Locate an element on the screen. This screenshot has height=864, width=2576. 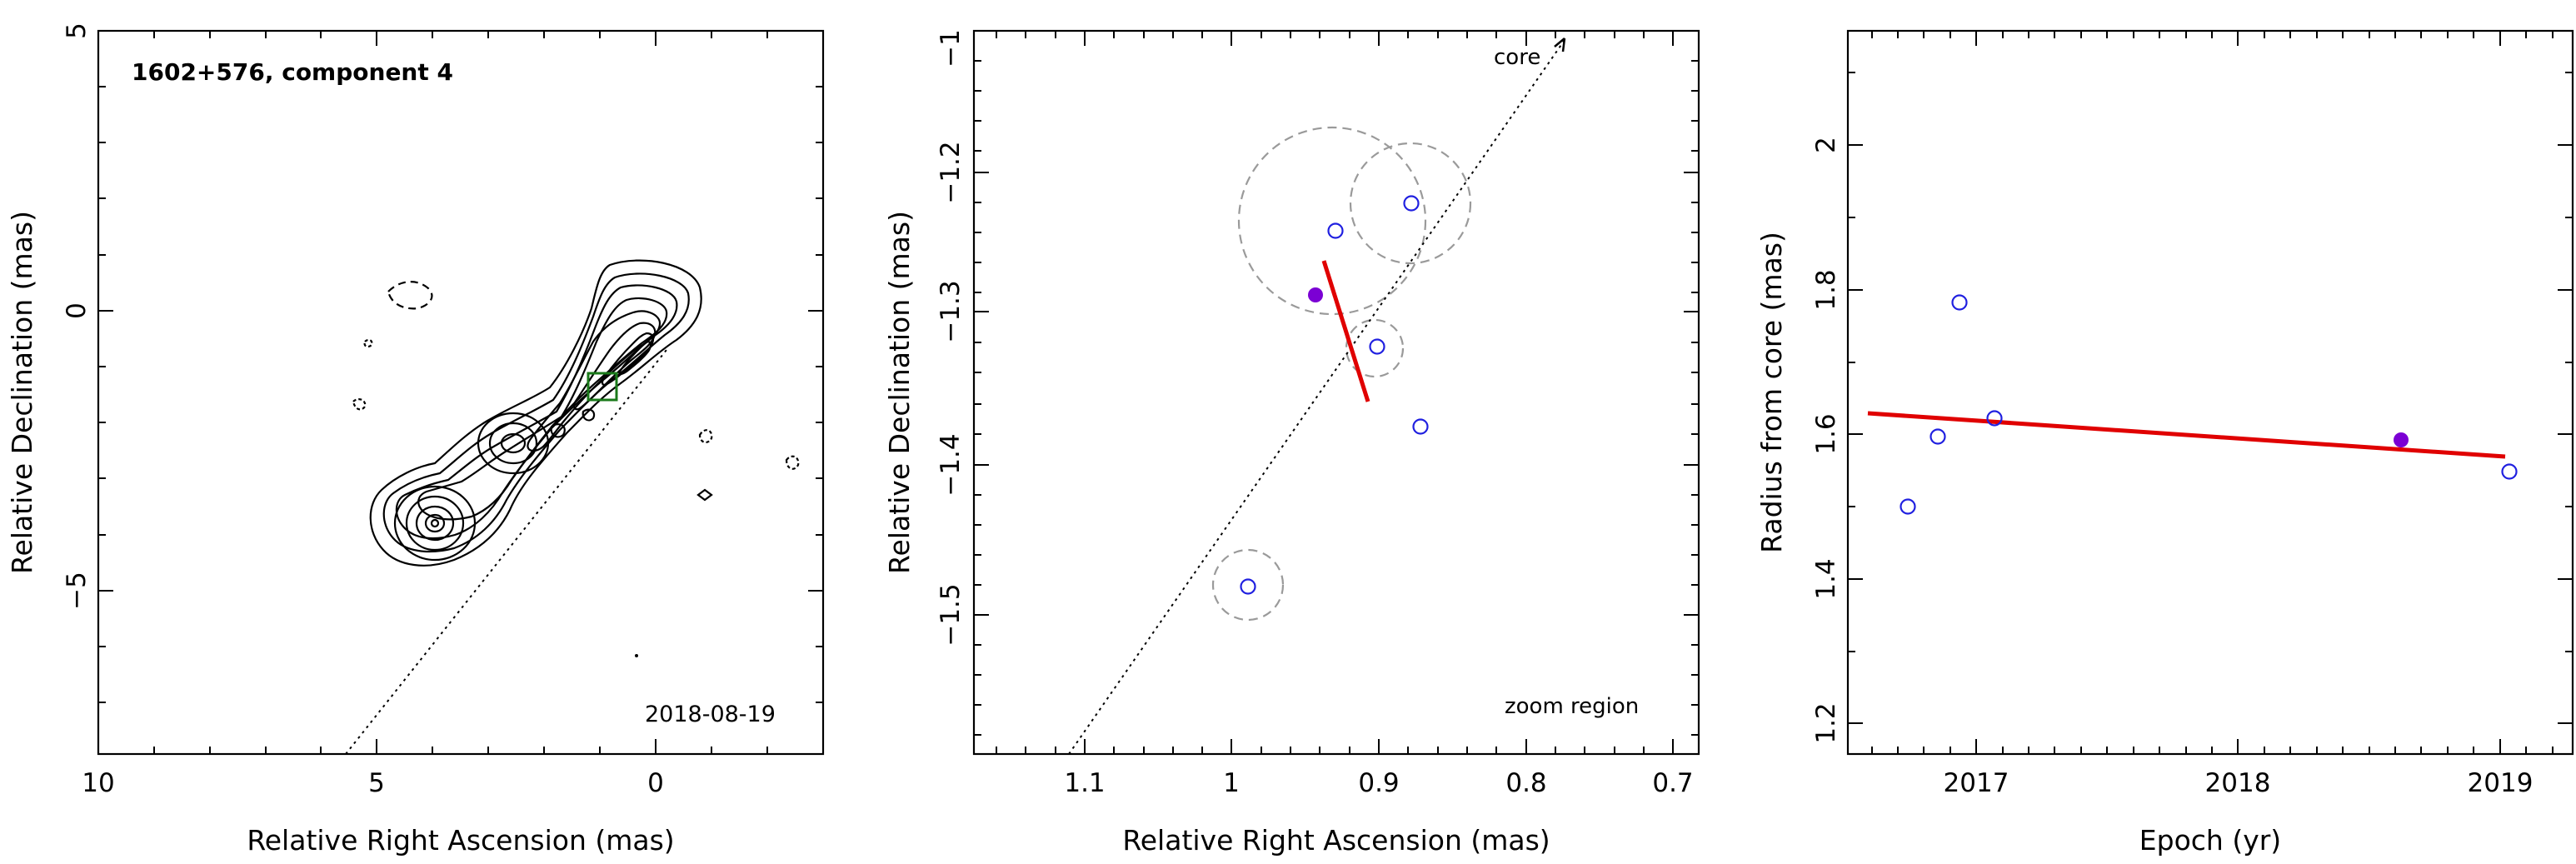
zoom-y-axis-label: Relative Declination (mas) is located at coordinates (899, 392).